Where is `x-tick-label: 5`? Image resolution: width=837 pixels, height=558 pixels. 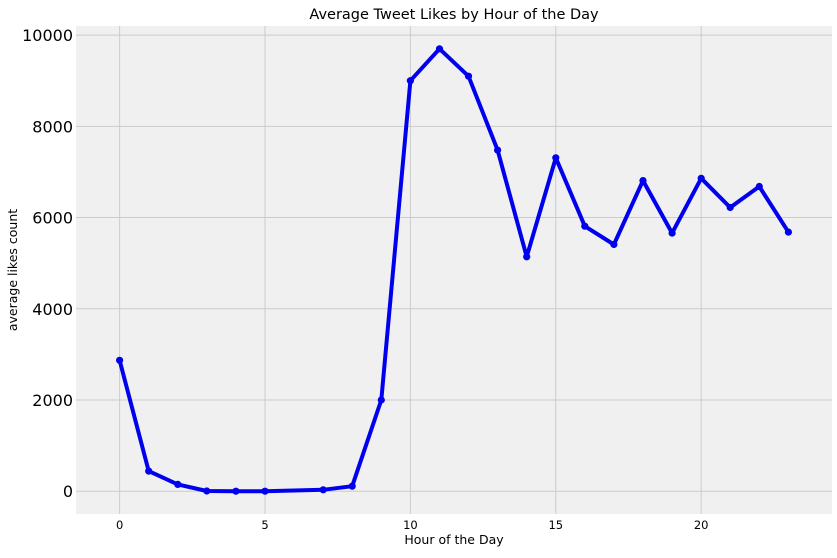 x-tick-label: 5 is located at coordinates (264, 525).